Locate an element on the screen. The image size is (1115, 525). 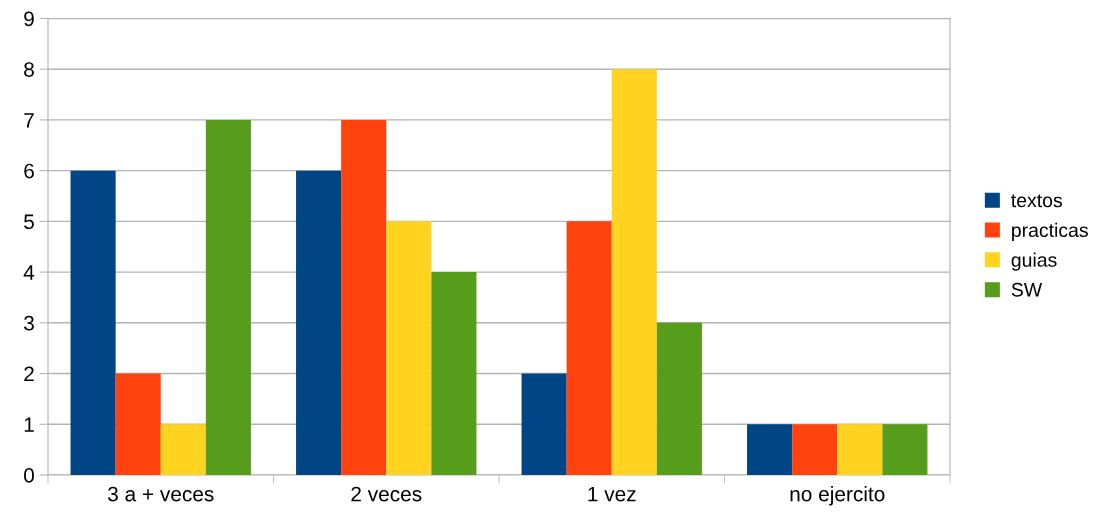
y-tick-label: 8 is located at coordinates (29, 69).